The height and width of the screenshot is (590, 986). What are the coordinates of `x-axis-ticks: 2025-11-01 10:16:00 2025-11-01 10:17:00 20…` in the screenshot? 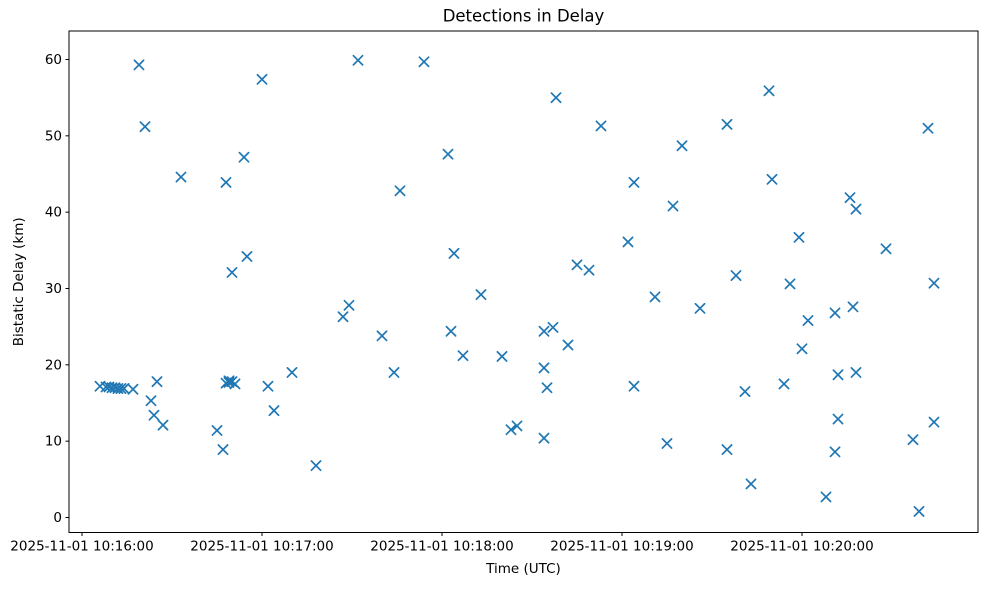 It's located at (442, 543).